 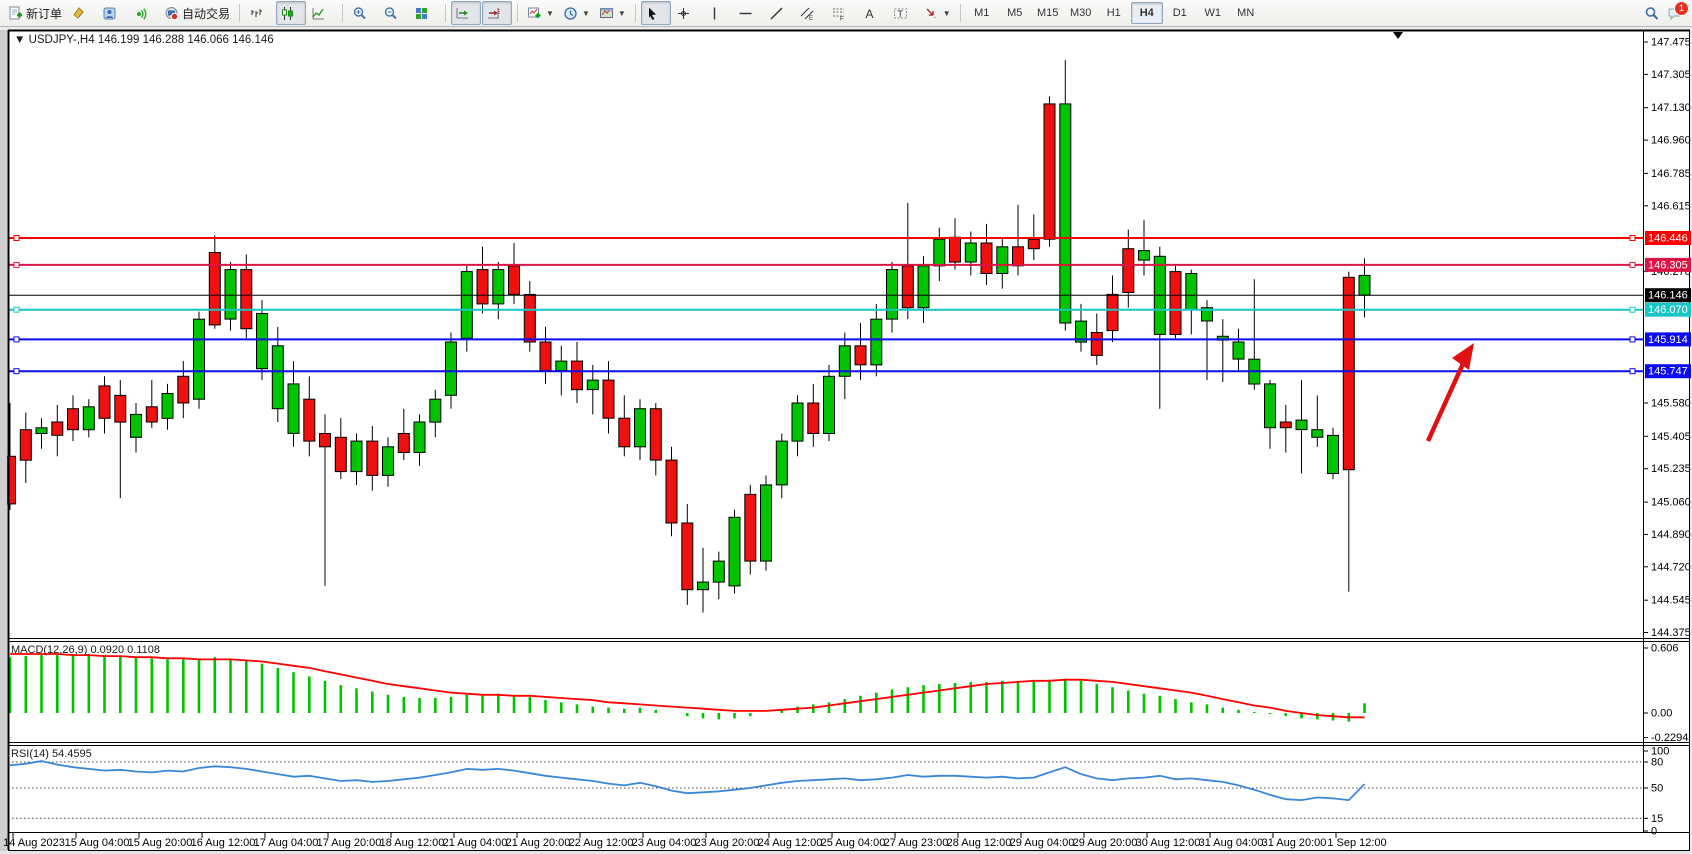 What do you see at coordinates (1671, 601) in the screenshot?
I see `svg-text: 144.545` at bounding box center [1671, 601].